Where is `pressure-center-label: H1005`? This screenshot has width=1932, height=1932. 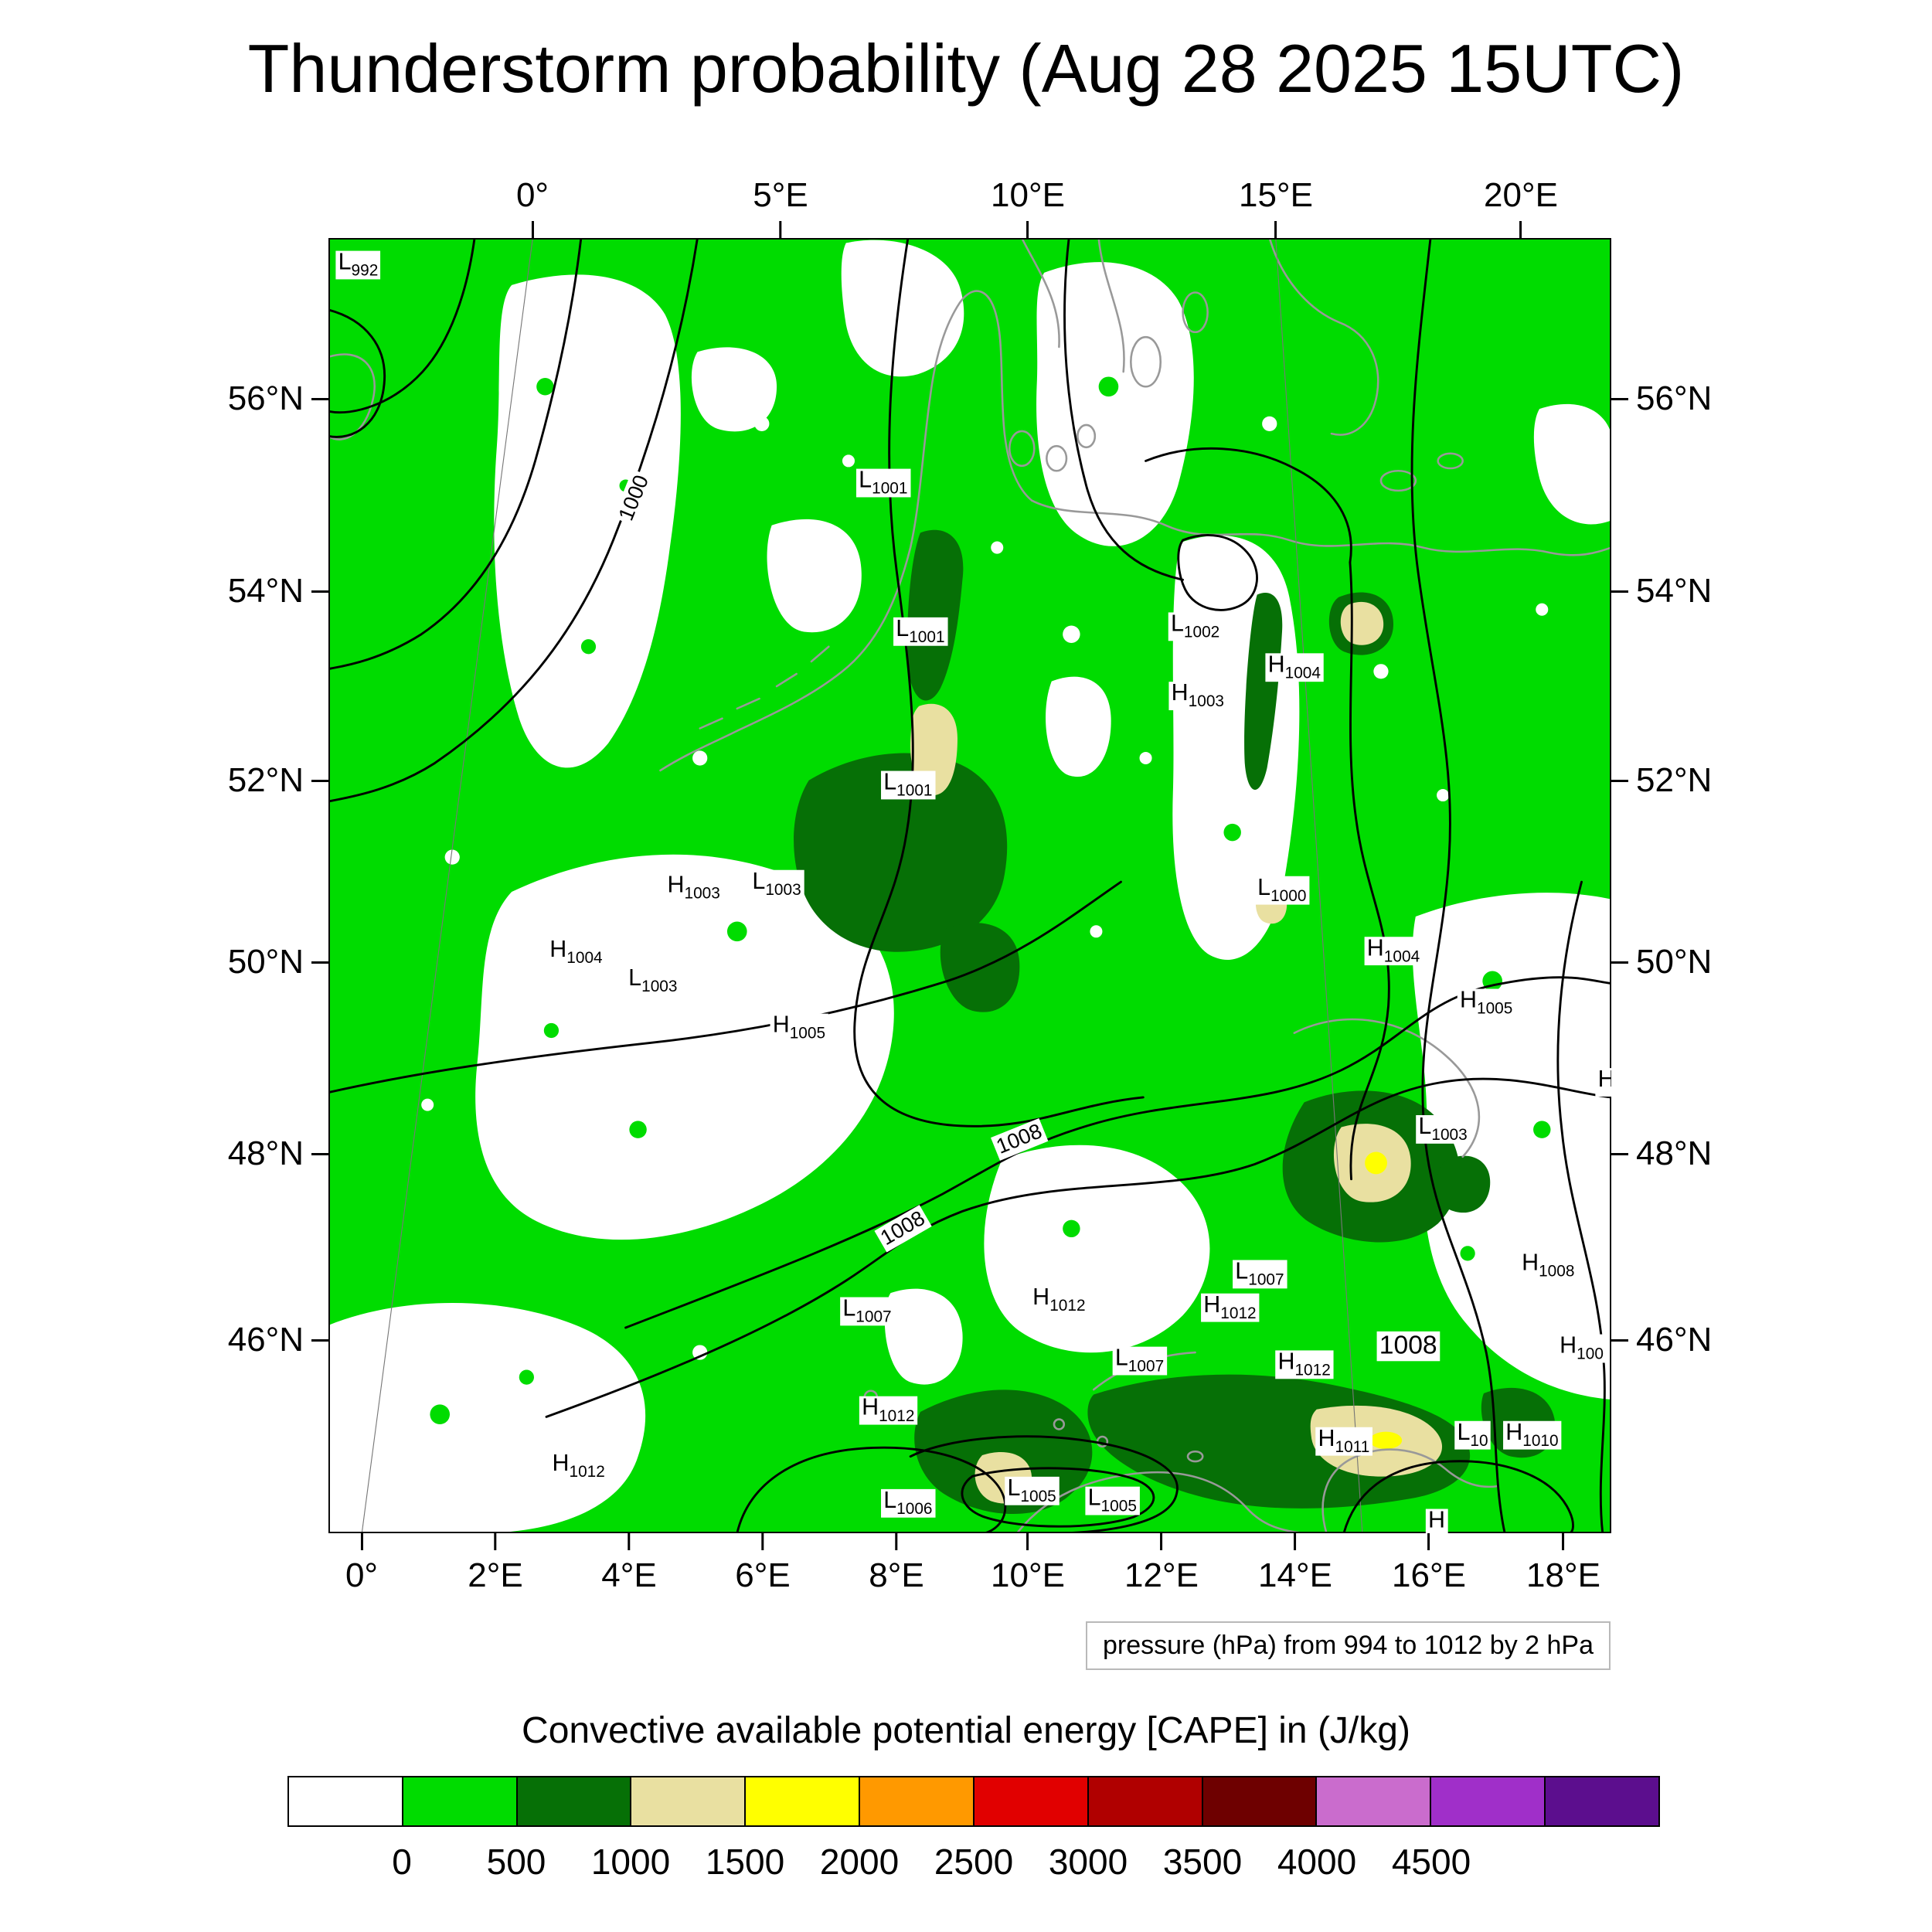
pressure-center-label: H1005 is located at coordinates (799, 1028).